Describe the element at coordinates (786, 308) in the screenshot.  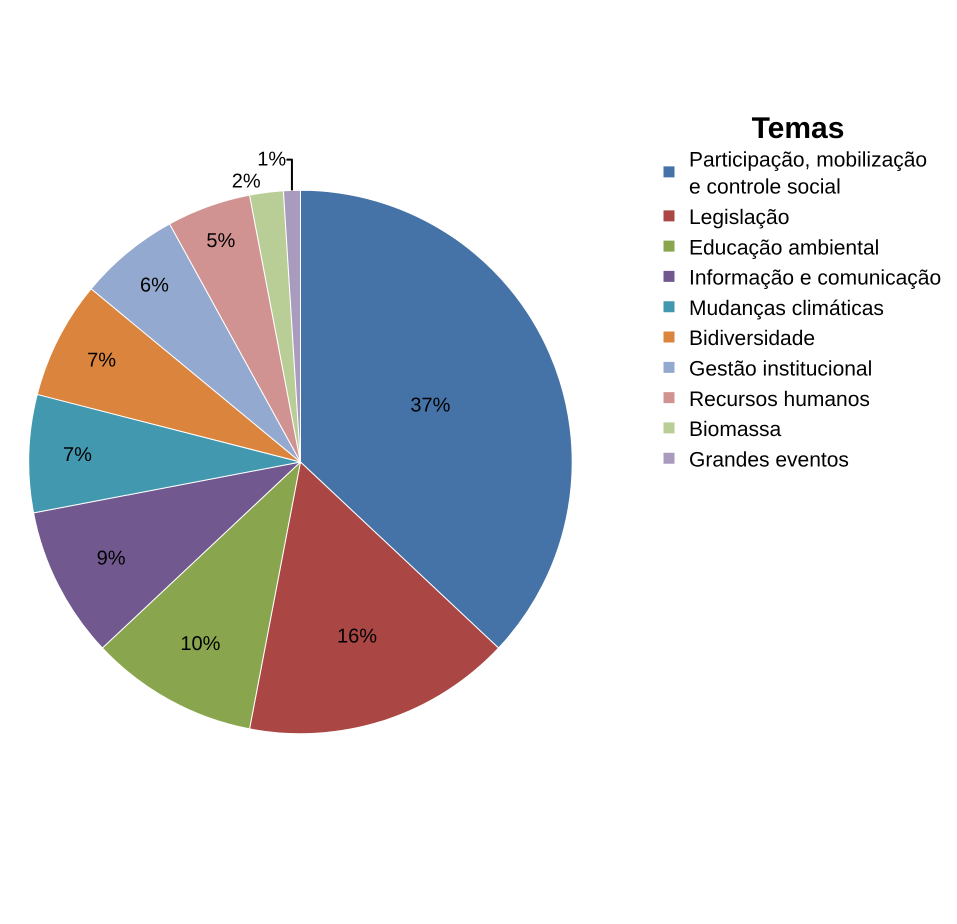
I see `legend-label: Mudanças climáticas` at that location.